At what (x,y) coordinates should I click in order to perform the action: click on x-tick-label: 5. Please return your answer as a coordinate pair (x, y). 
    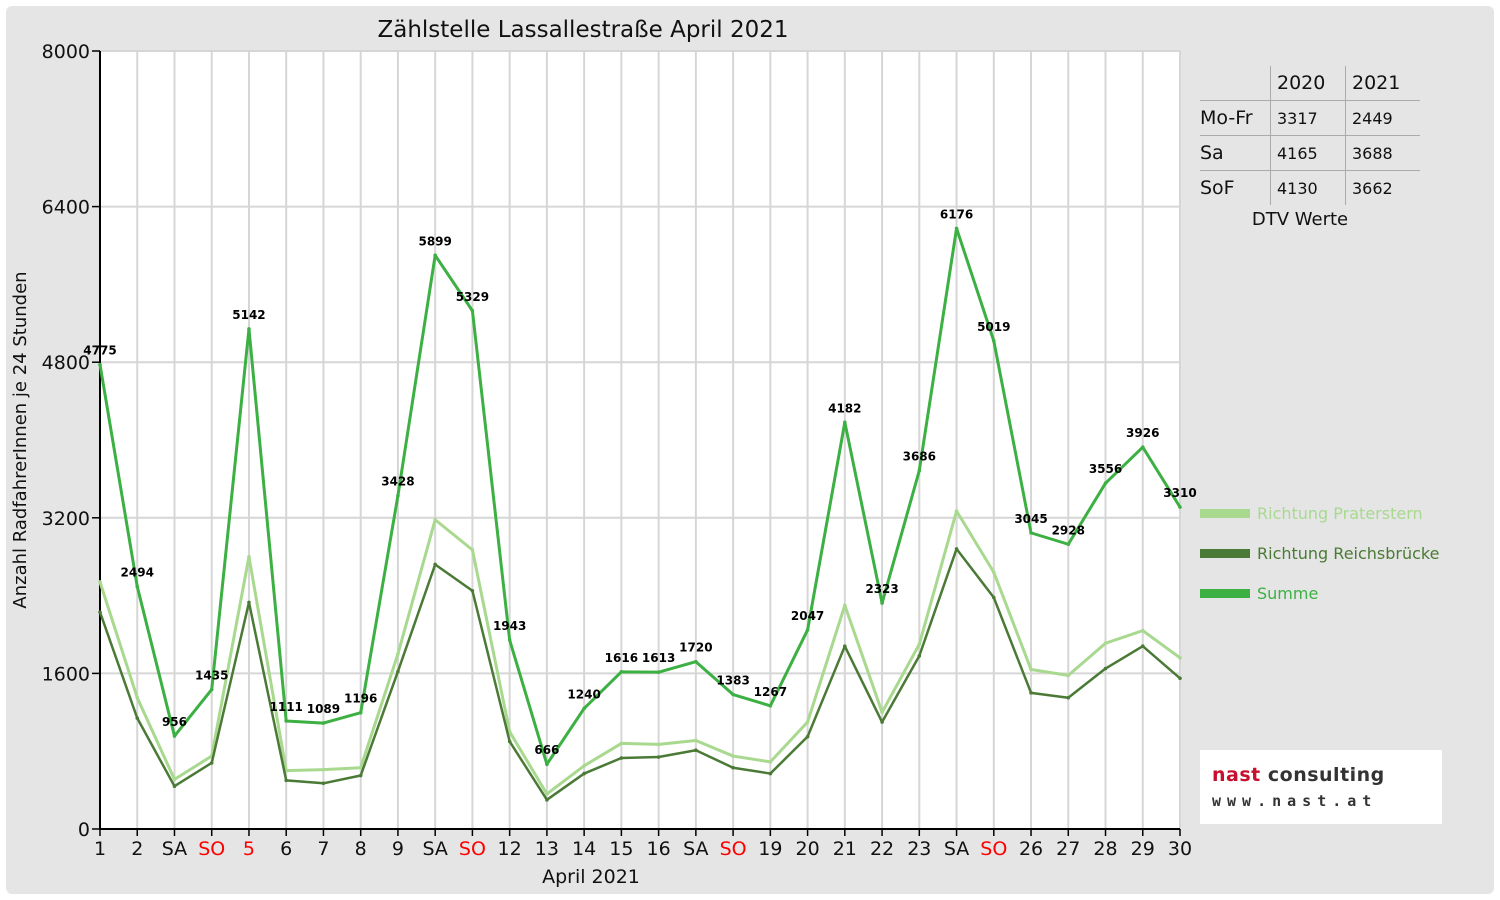
    Looking at the image, I should click on (249, 849).